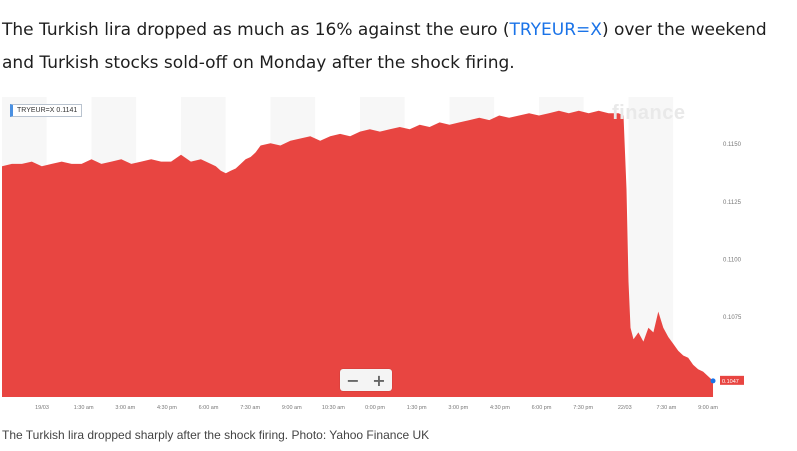 This screenshot has height=451, width=797. Describe the element at coordinates (125, 408) in the screenshot. I see `x-tick-label: 3:00 am` at that location.